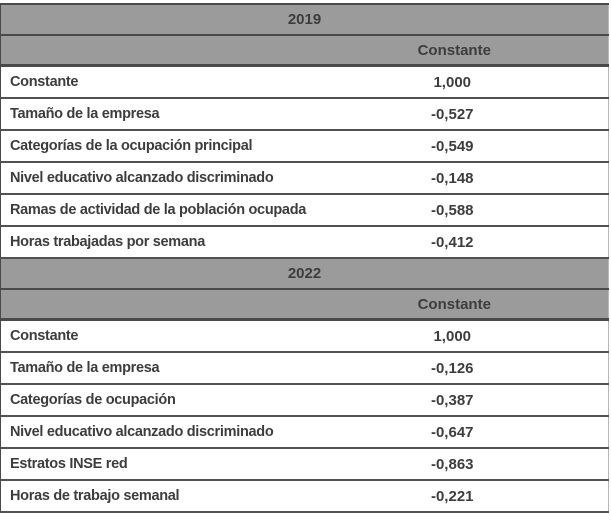 This screenshot has height=525, width=611. I want to click on row-label: Categorías de la ocupación principal, so click(150, 146).